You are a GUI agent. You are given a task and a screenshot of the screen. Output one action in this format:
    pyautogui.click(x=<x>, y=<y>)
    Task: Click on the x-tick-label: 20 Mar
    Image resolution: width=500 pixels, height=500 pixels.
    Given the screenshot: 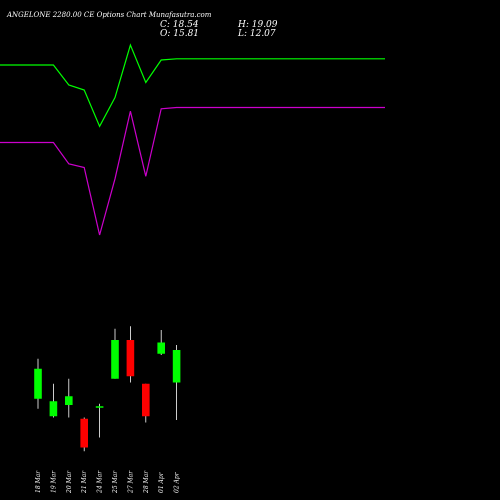 What is the action you would take?
    pyautogui.click(x=69, y=482)
    